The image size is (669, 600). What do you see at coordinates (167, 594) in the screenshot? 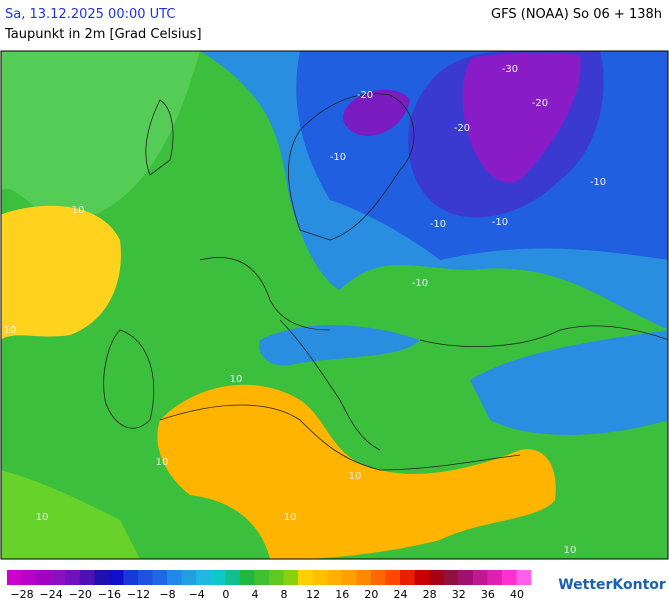
I see `legend-tick-label: −8` at bounding box center [167, 594].